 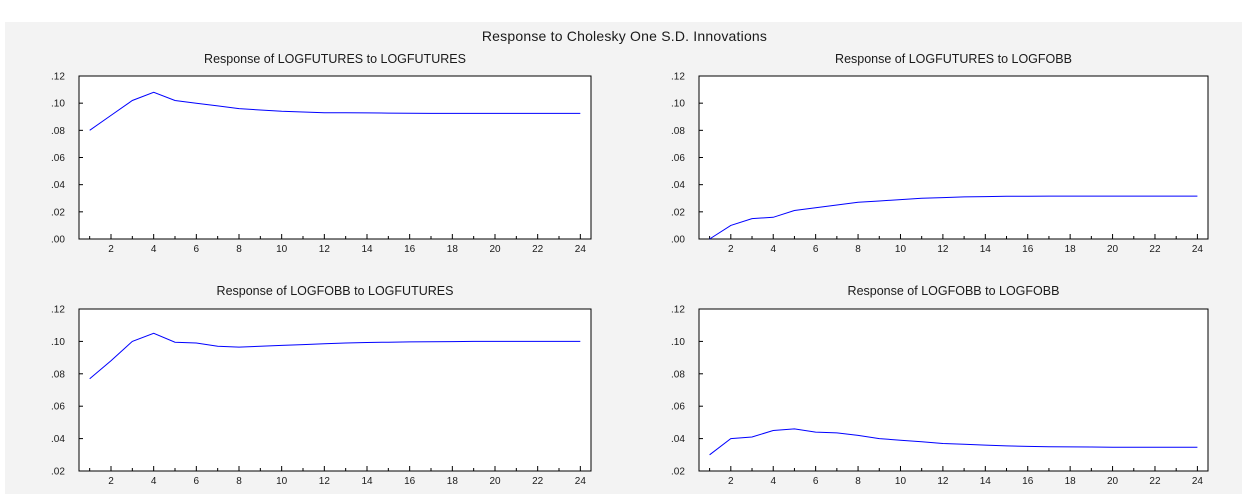 What do you see at coordinates (953, 59) in the screenshot?
I see `panel-title: Response of LOGFUTURES to LOGFOBB` at bounding box center [953, 59].